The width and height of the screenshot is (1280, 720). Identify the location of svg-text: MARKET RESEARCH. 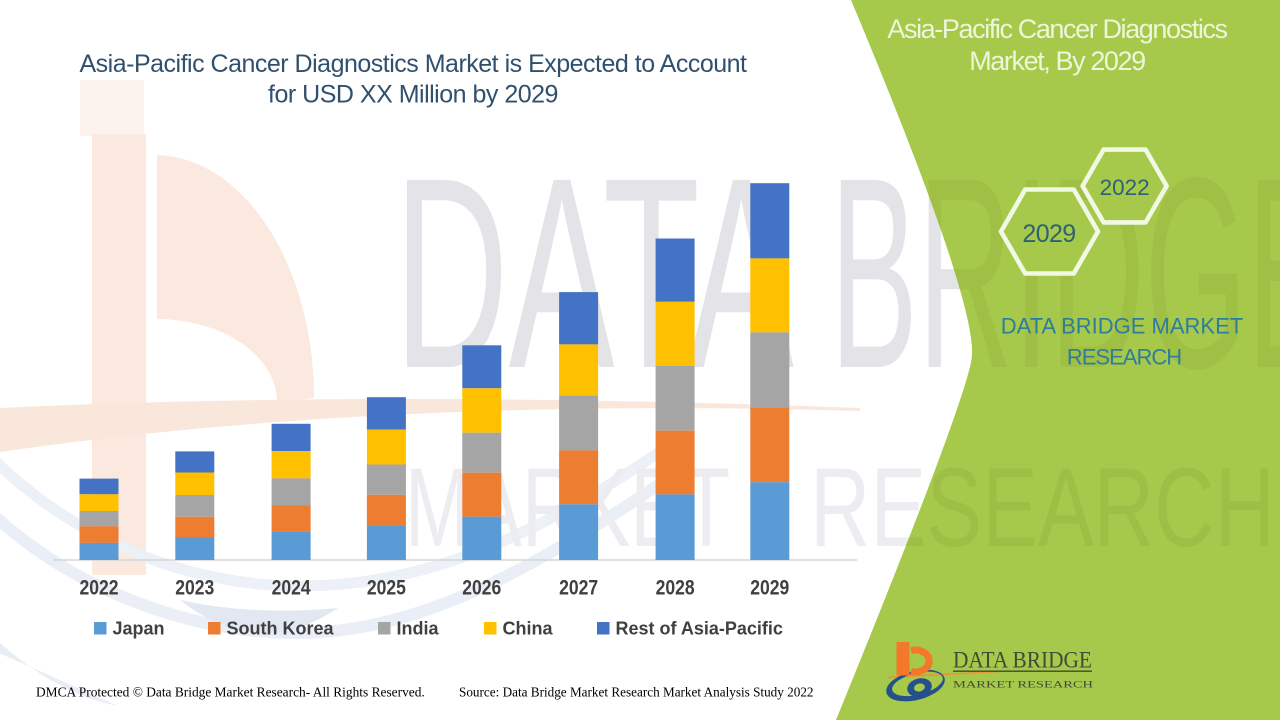
(1023, 685).